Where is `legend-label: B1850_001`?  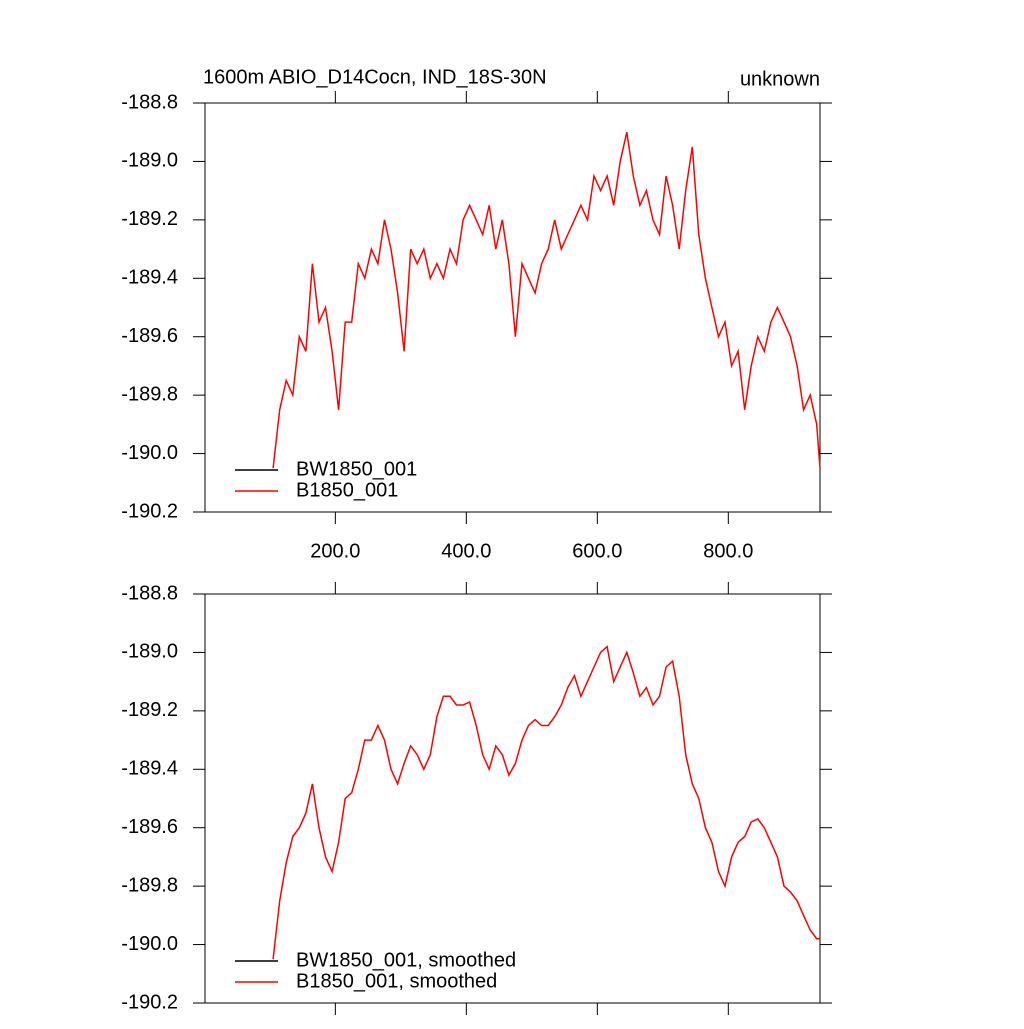
legend-label: B1850_001 is located at coordinates (347, 490).